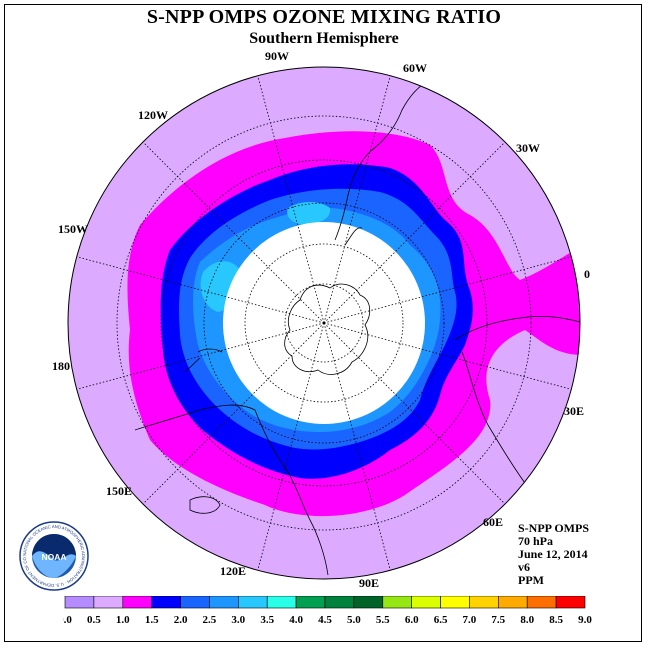 Image resolution: width=648 pixels, height=648 pixels. What do you see at coordinates (54, 564) in the screenshot?
I see `logo-bird-shape` at bounding box center [54, 564].